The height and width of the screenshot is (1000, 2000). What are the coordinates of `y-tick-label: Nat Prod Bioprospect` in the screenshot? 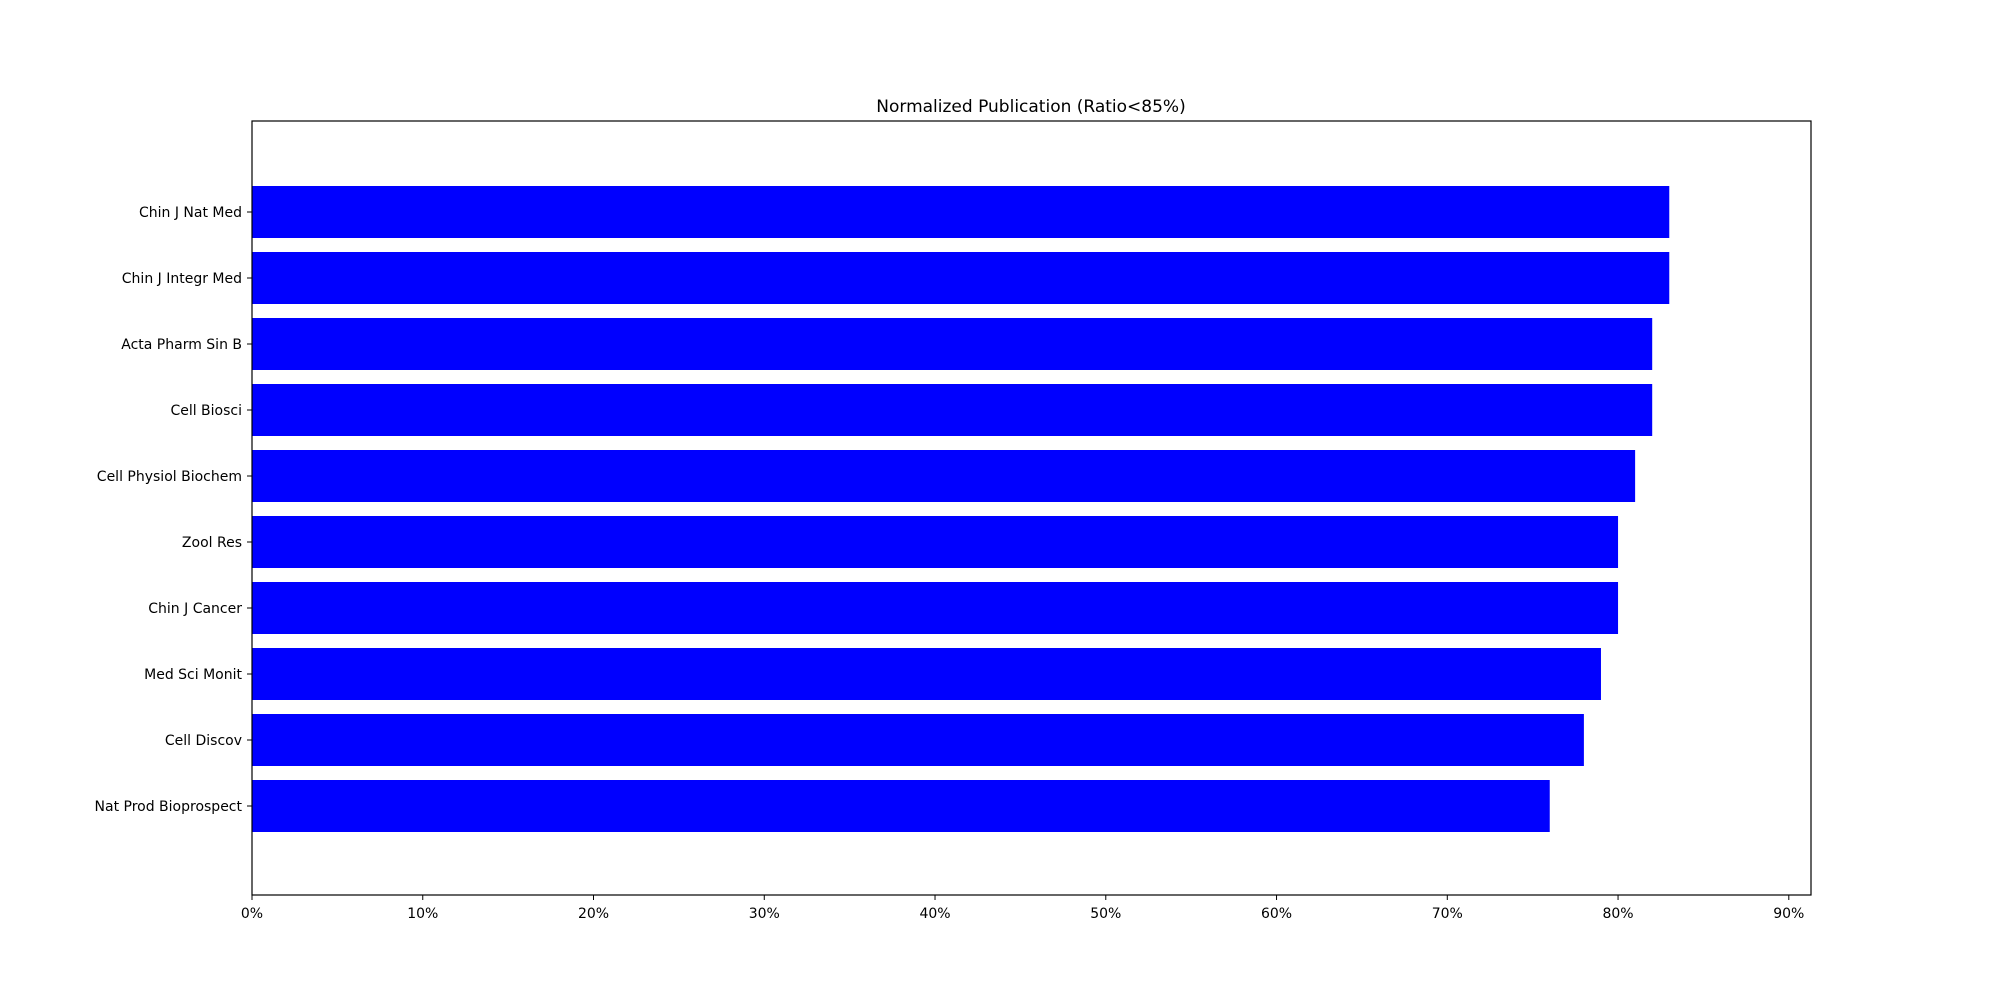 It's located at (169, 807).